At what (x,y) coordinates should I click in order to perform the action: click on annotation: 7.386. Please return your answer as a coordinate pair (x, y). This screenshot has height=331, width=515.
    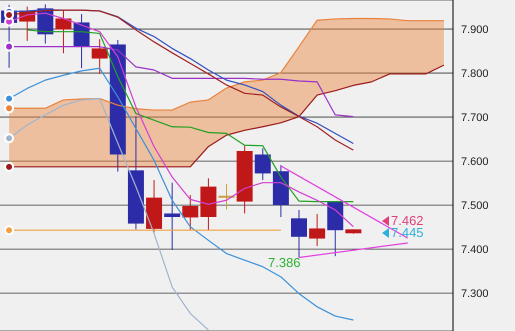
    Looking at the image, I should click on (284, 262).